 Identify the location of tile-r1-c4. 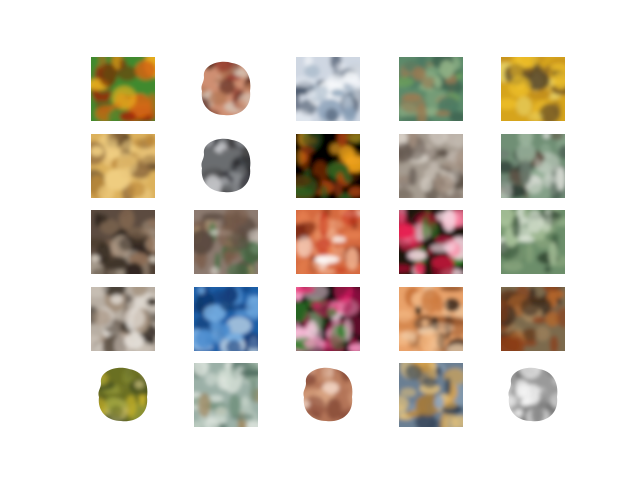
(431, 89).